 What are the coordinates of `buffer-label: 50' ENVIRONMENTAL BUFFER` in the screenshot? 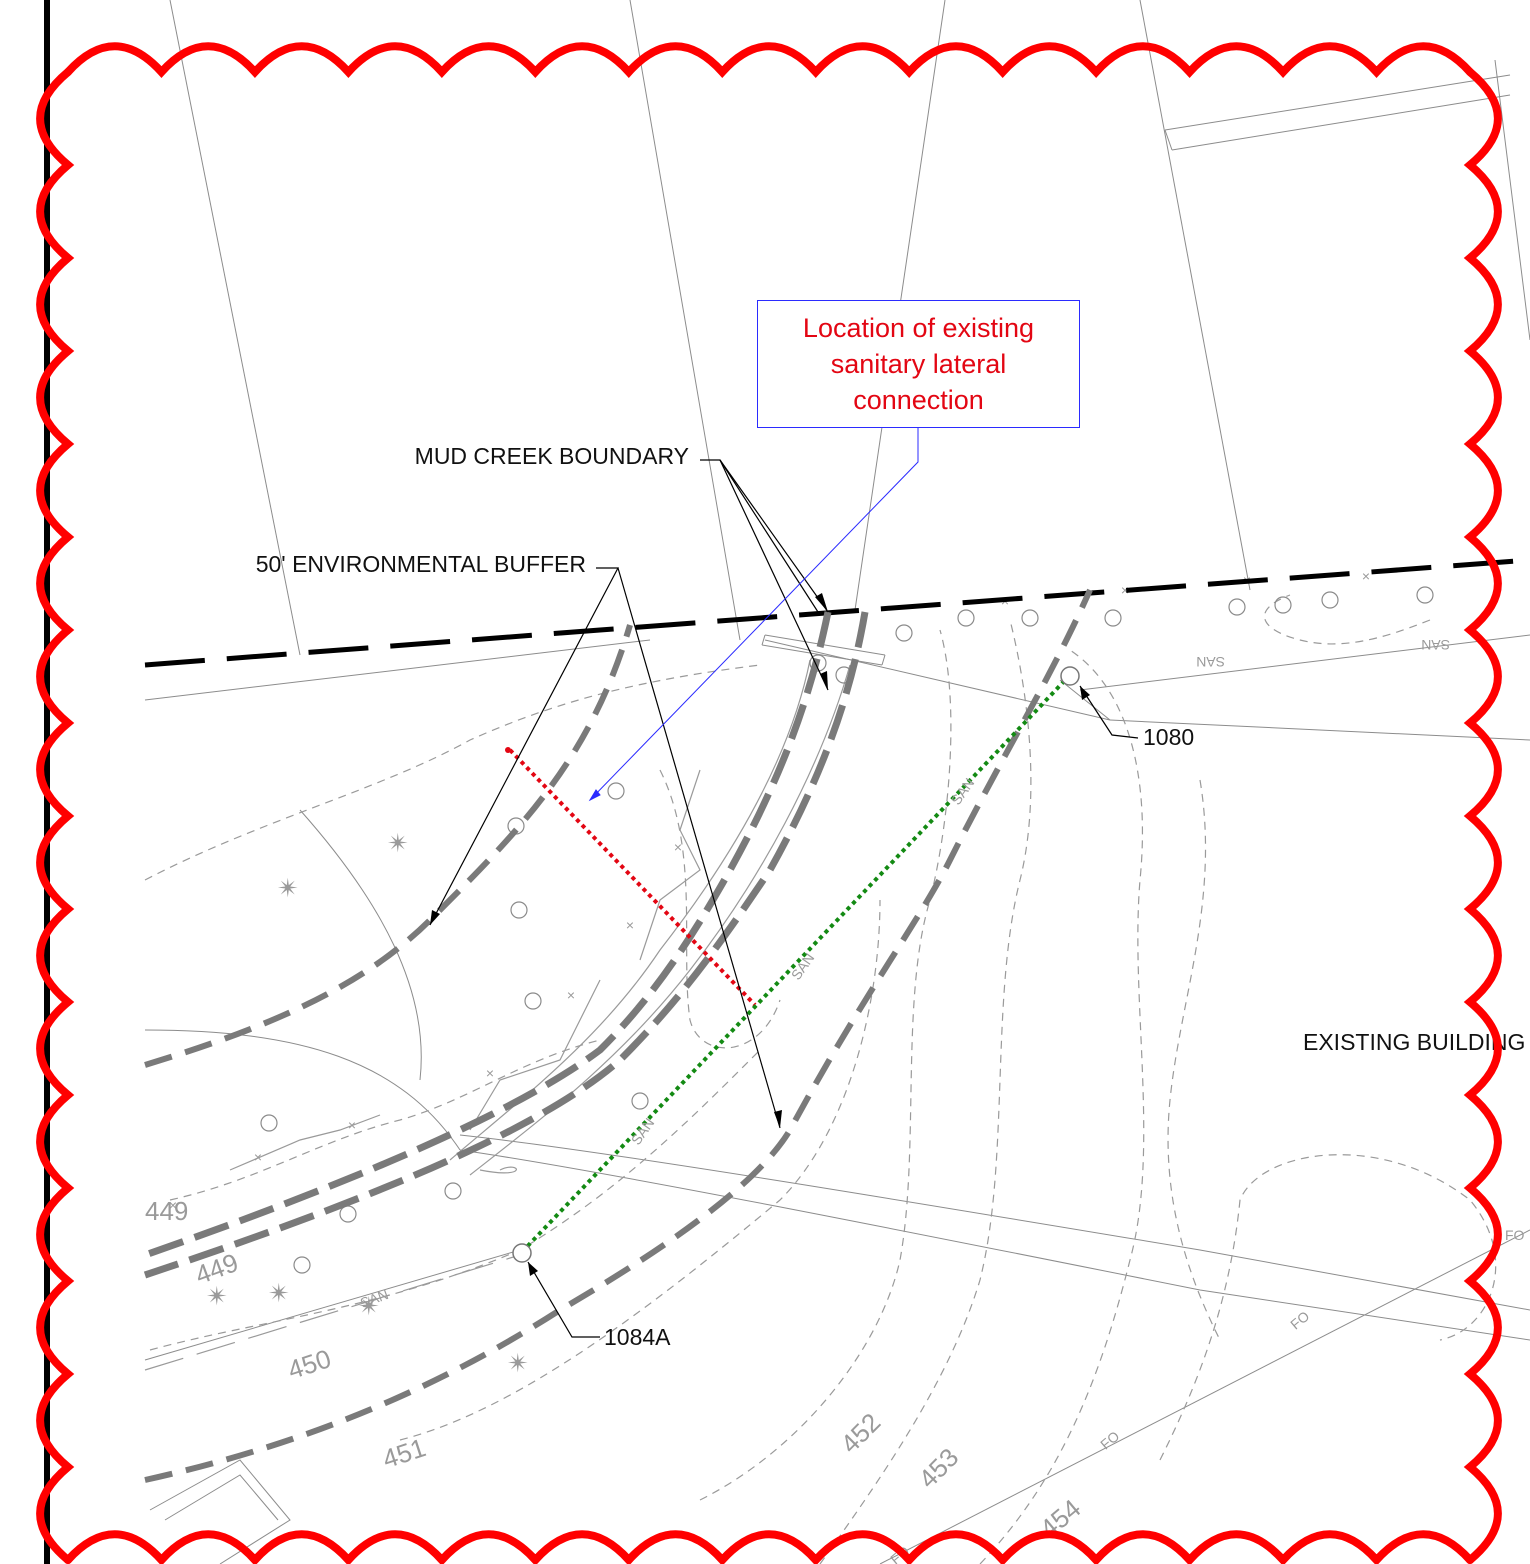 It's located at (421, 564).